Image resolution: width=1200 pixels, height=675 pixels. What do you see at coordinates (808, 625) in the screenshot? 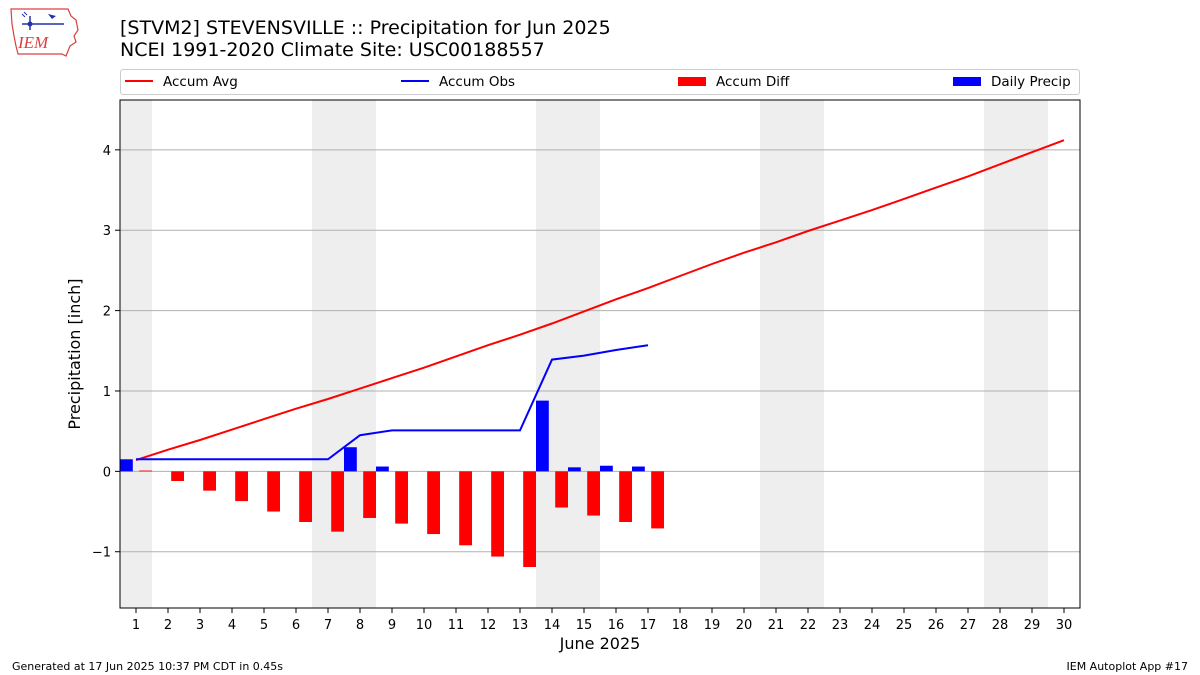
I see `x-tick-label-22: 22` at bounding box center [808, 625].